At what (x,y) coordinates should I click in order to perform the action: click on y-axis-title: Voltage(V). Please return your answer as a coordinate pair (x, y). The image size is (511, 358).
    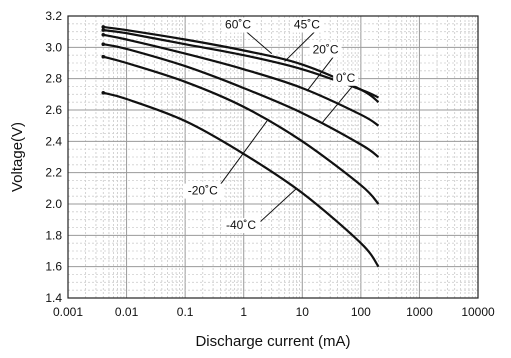
    Looking at the image, I should click on (17, 157).